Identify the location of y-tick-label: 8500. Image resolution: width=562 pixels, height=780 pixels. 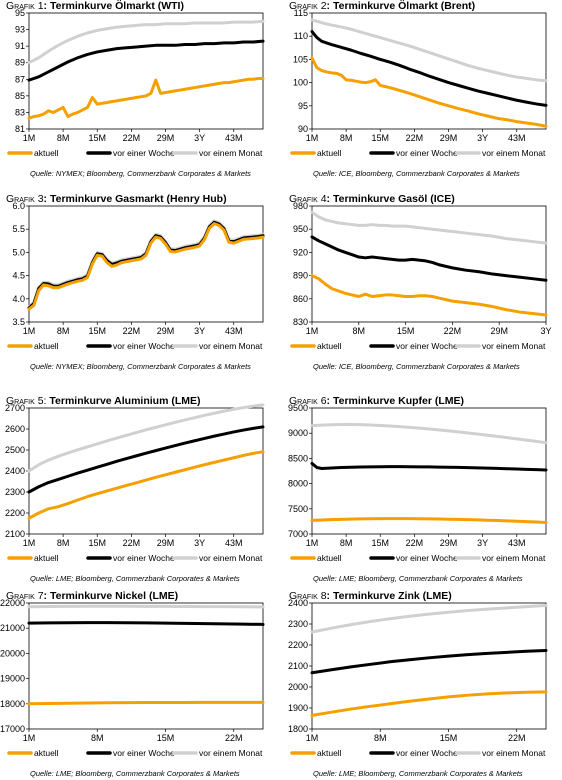
(298, 458).